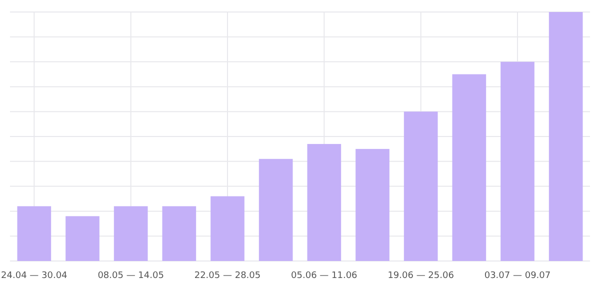 This screenshot has height=287, width=600. What do you see at coordinates (517, 276) in the screenshot?
I see `x-tick-label: 03.07 — 09.07` at bounding box center [517, 276].